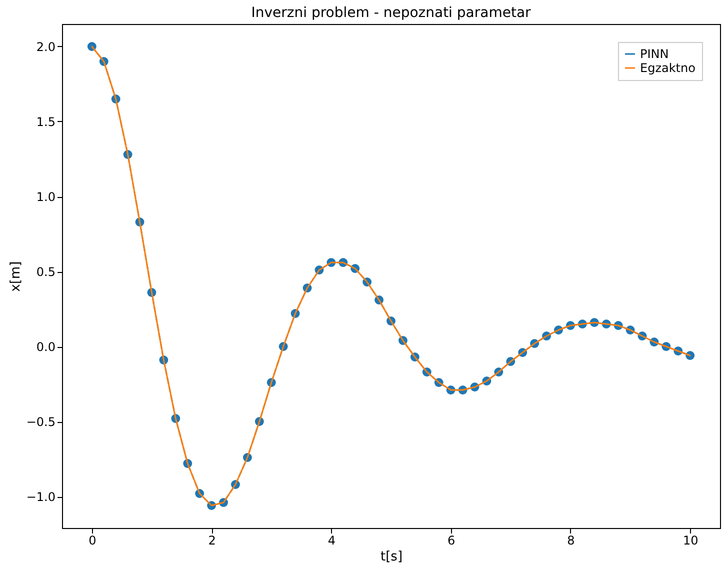  What do you see at coordinates (41, 497) in the screenshot?
I see `y-tick-label: −1.0` at bounding box center [41, 497].